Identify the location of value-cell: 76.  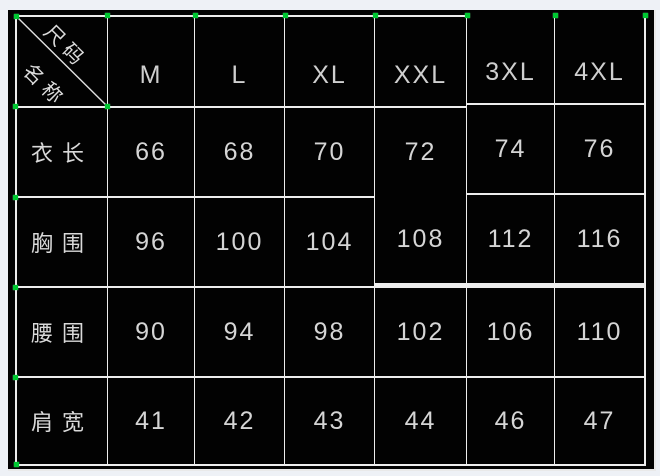
(599, 149).